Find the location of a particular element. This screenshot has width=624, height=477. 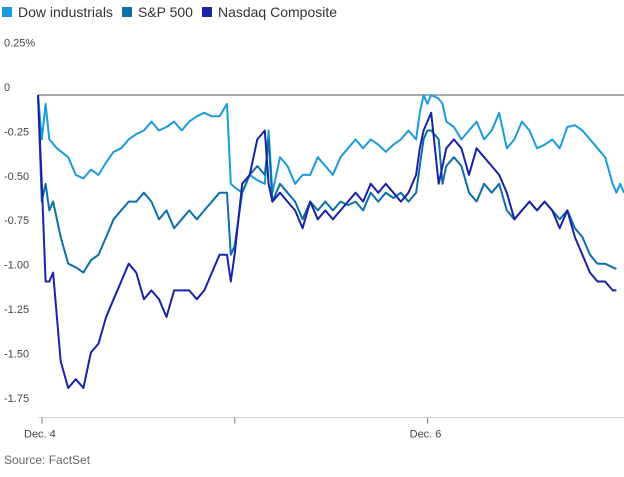

y-tick-label: -0.25 is located at coordinates (16, 132).